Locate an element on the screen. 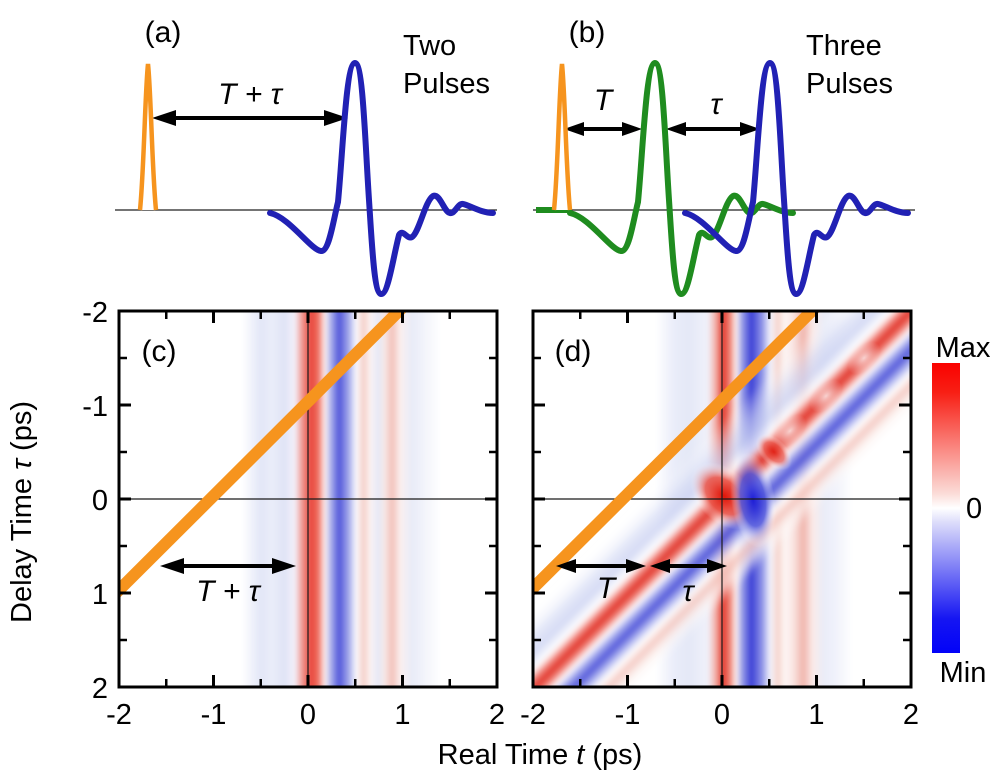 Image resolution: width=999 pixels, height=779 pixels. y-tick-label: -2 is located at coordinates (95, 313).